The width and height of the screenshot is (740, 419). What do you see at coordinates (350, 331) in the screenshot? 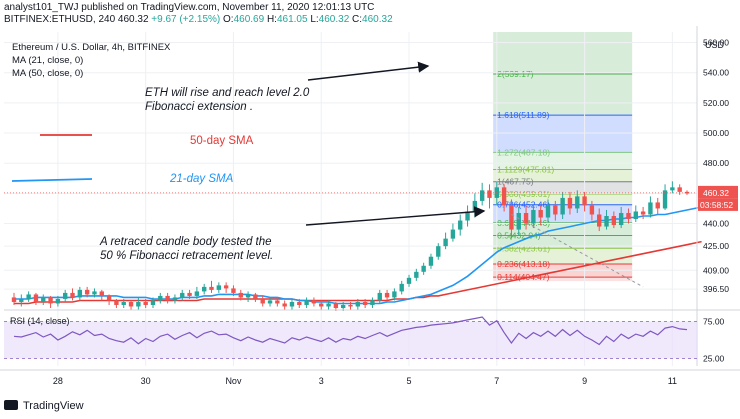
I see `rsi-line` at bounding box center [350, 331].